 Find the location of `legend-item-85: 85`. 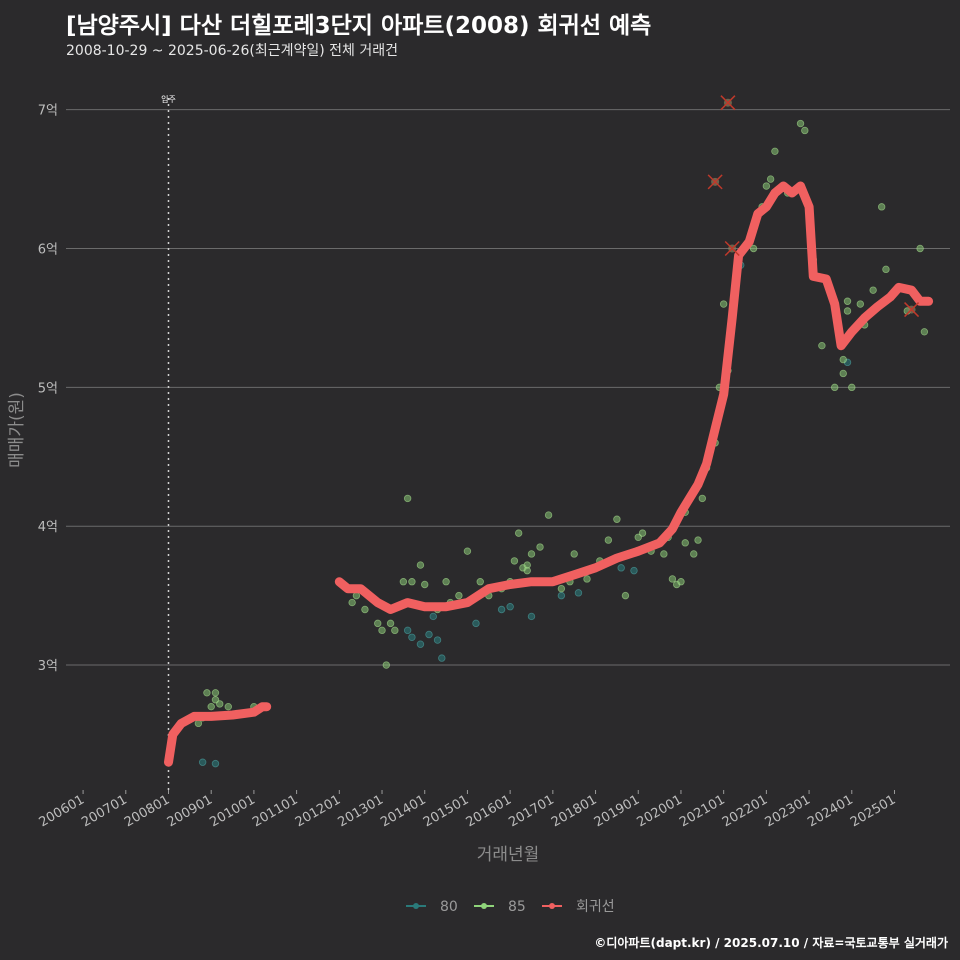

legend-item-85: 85 is located at coordinates (500, 907).